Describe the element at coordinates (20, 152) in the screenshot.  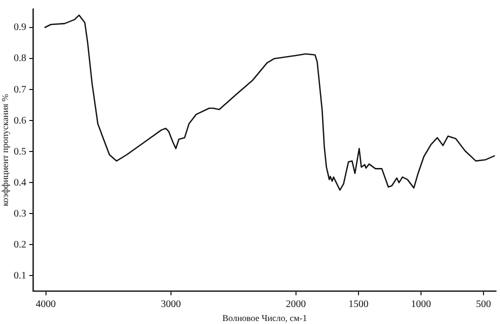
I see `y-tick-label: 0.5` at that location.